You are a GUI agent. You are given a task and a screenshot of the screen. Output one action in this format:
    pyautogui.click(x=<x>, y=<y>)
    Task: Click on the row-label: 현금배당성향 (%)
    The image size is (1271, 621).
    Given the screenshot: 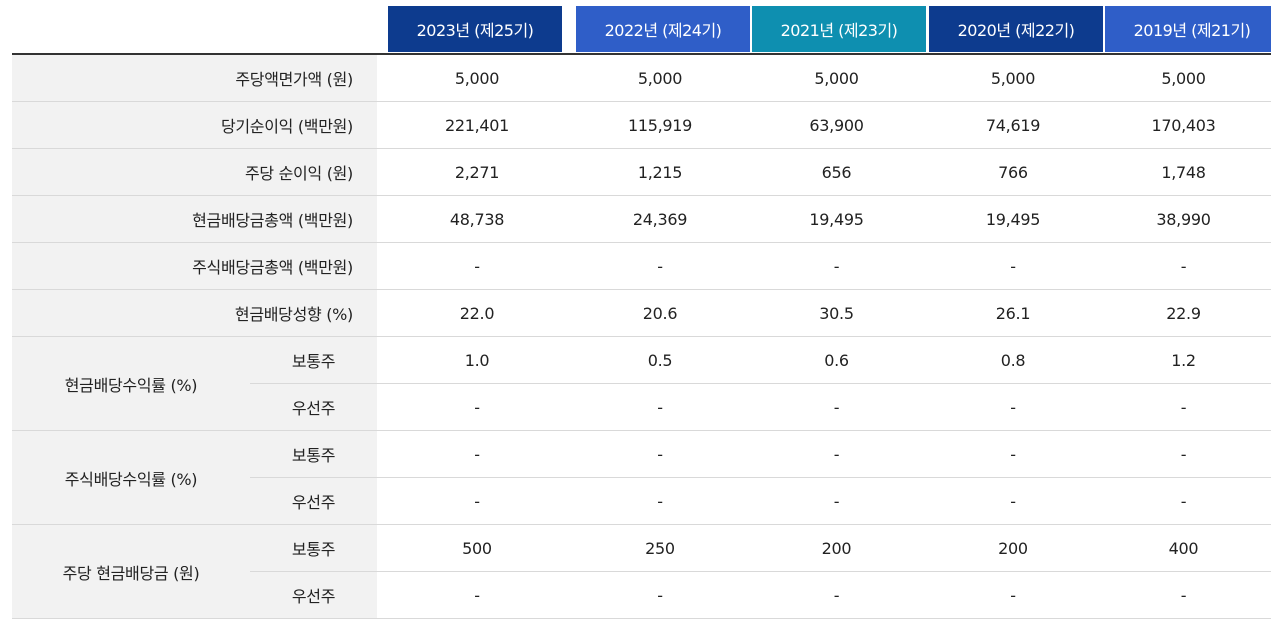 What is the action you would take?
    pyautogui.click(x=194, y=313)
    